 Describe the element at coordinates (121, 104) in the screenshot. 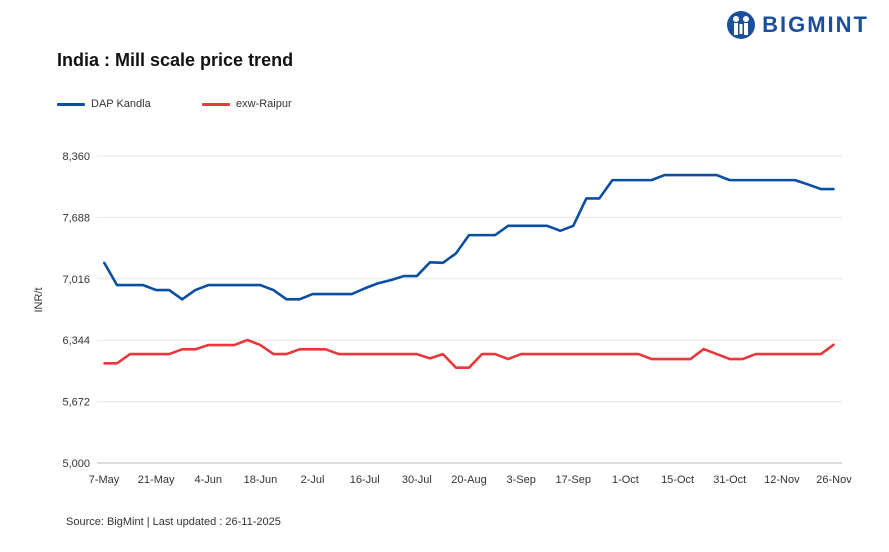

I see `legend-label: DAP Kandla` at that location.